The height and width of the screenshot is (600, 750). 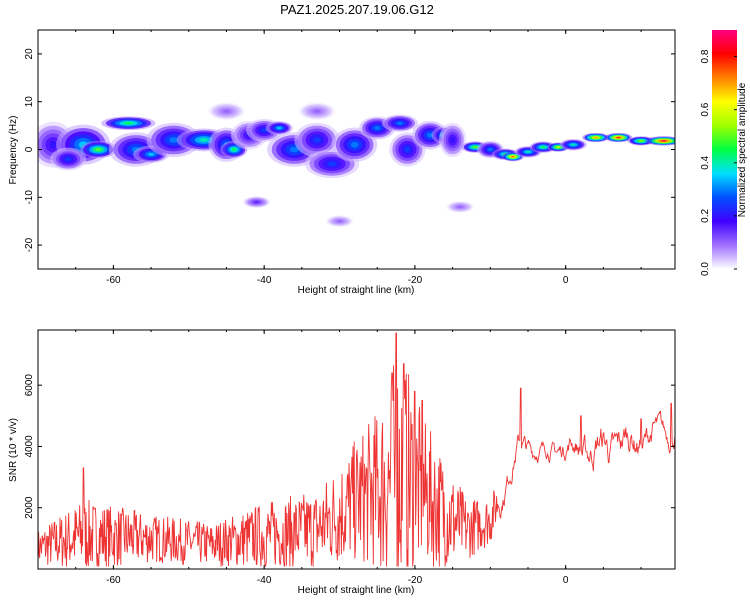 I want to click on spectrogram-ylabel: Frequency (Hz), so click(x=13, y=150).